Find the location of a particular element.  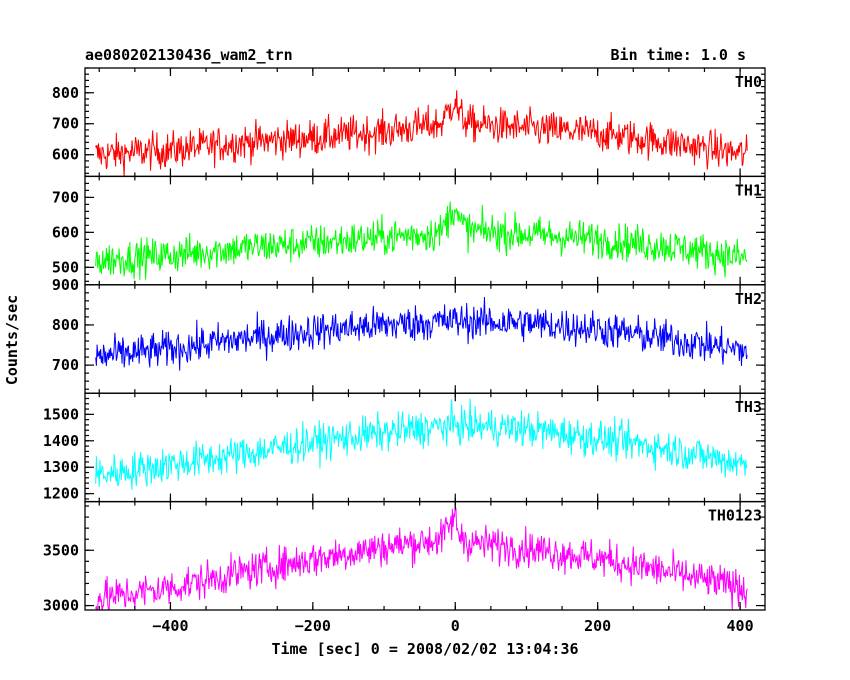

y-axis-label: Counts/sec is located at coordinates (12, 340).